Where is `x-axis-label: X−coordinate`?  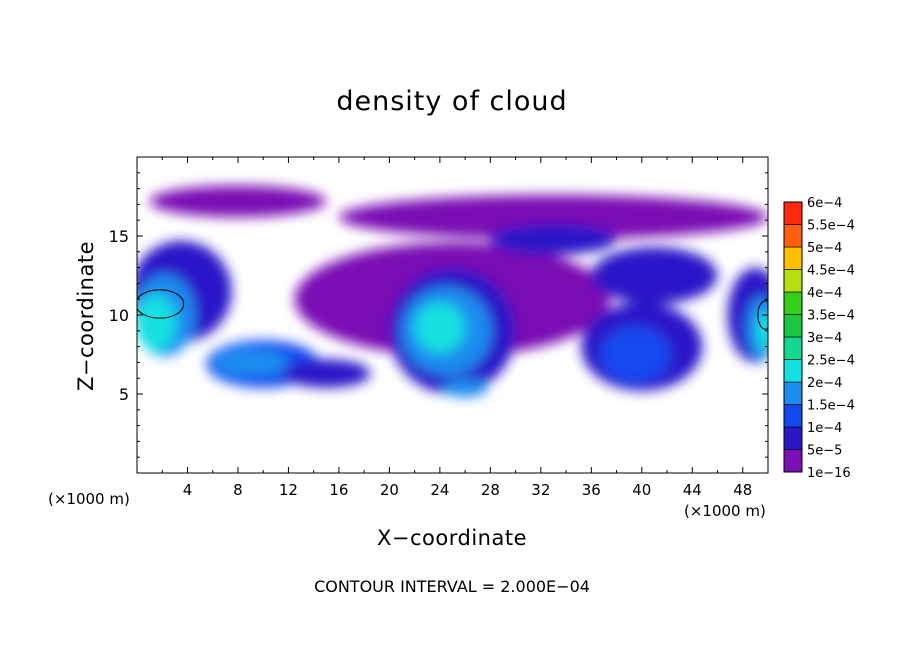
x-axis-label: X−coordinate is located at coordinates (452, 538).